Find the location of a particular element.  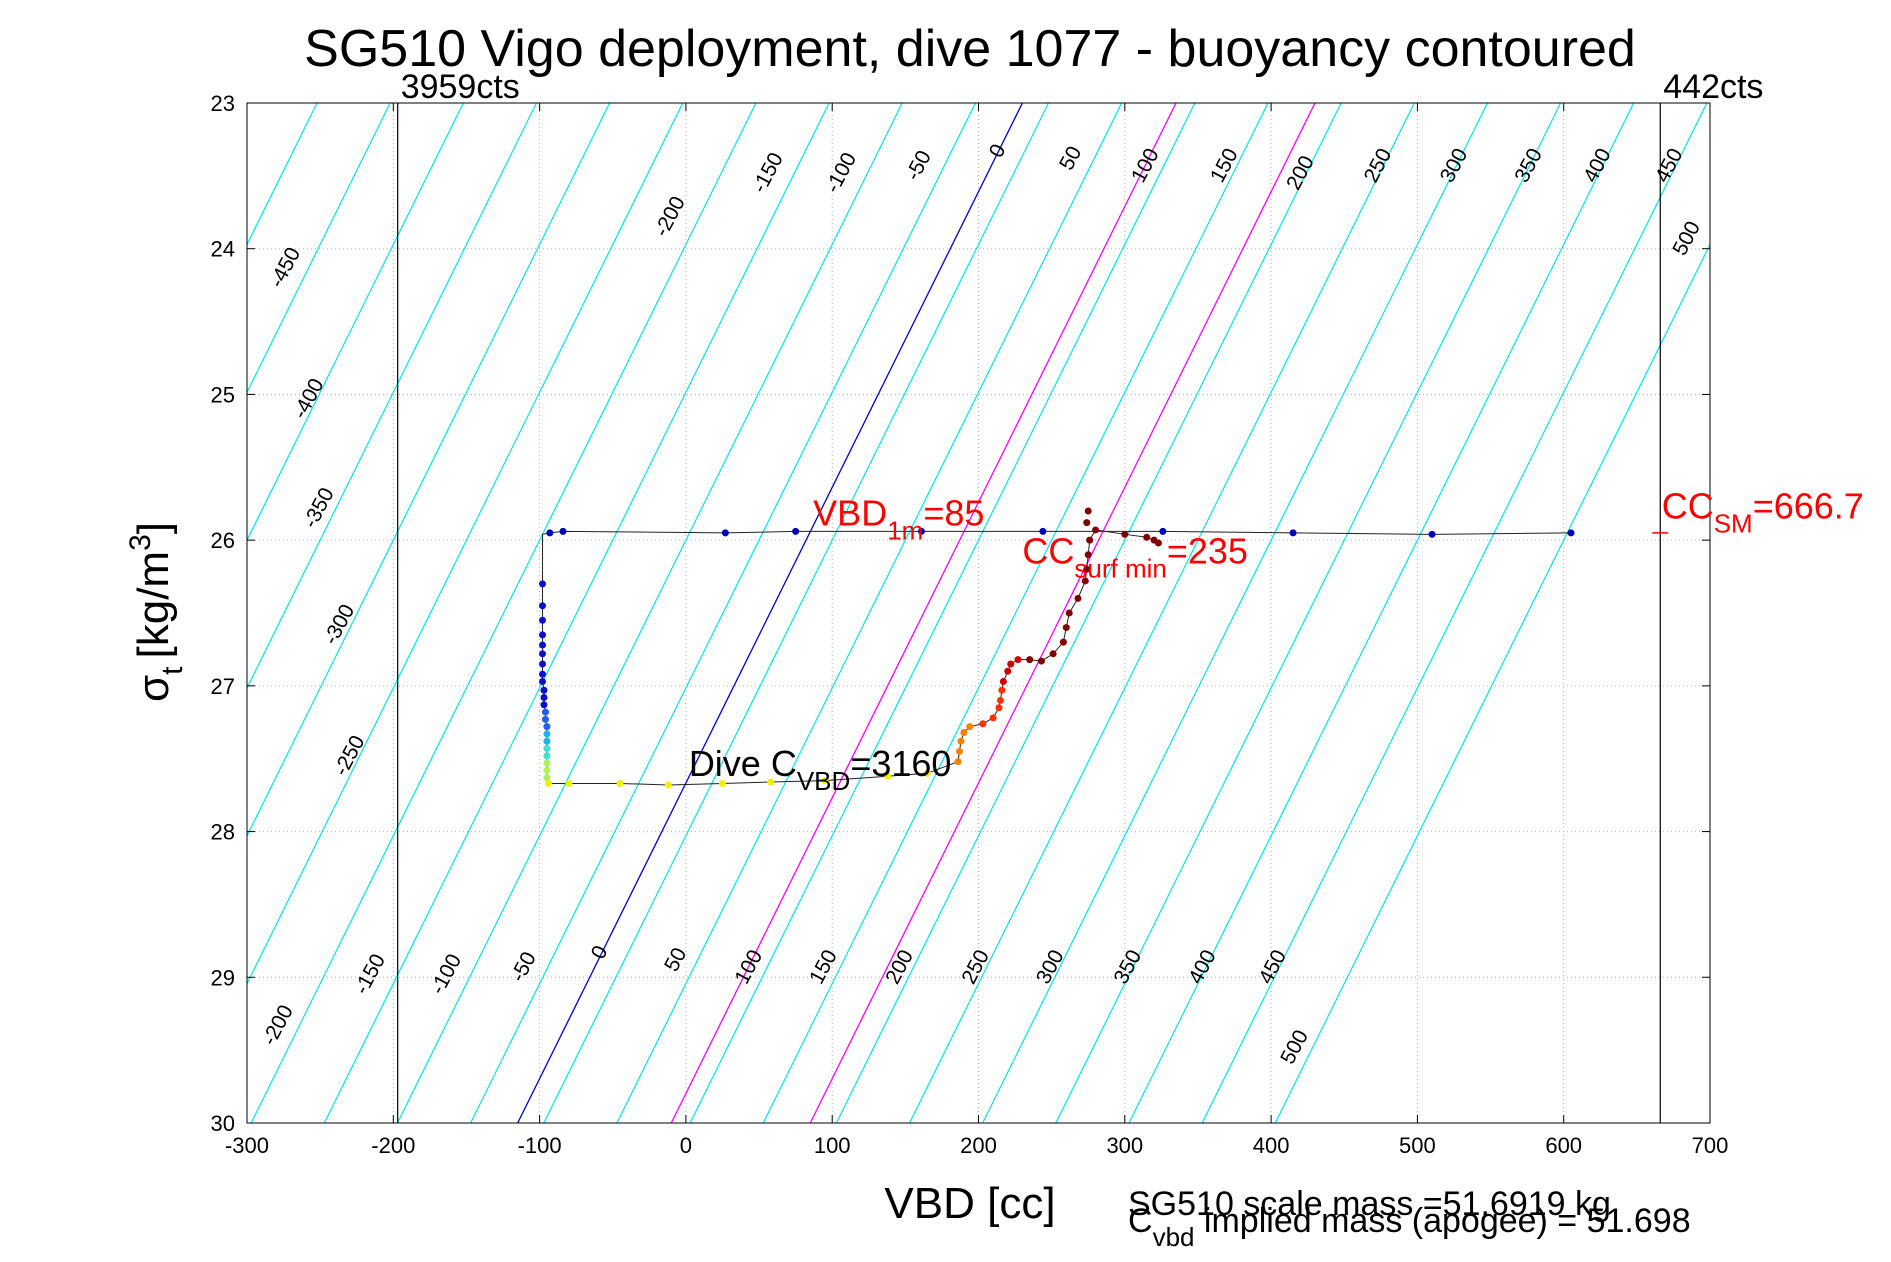

contour-label: -450 is located at coordinates (285, 268).